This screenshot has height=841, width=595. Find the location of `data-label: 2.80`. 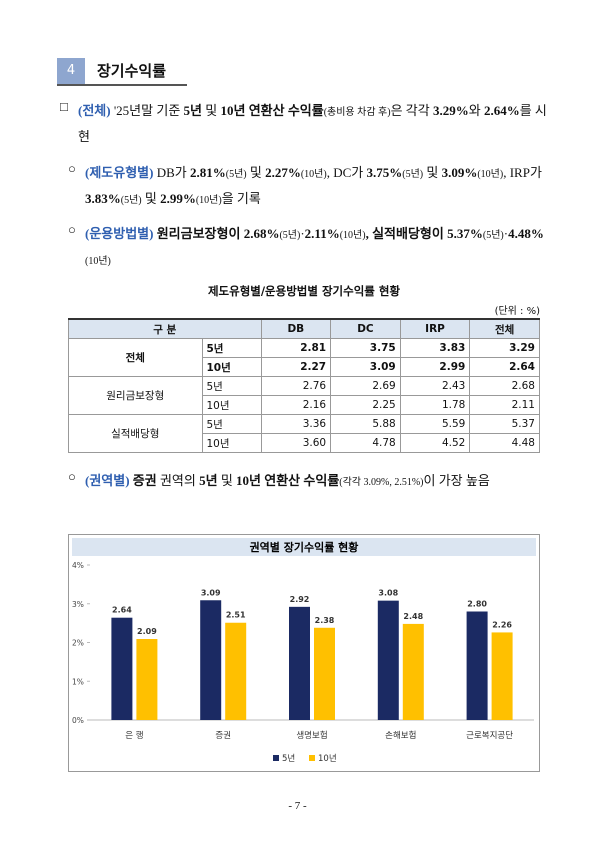

data-label: 2.80 is located at coordinates (477, 604).